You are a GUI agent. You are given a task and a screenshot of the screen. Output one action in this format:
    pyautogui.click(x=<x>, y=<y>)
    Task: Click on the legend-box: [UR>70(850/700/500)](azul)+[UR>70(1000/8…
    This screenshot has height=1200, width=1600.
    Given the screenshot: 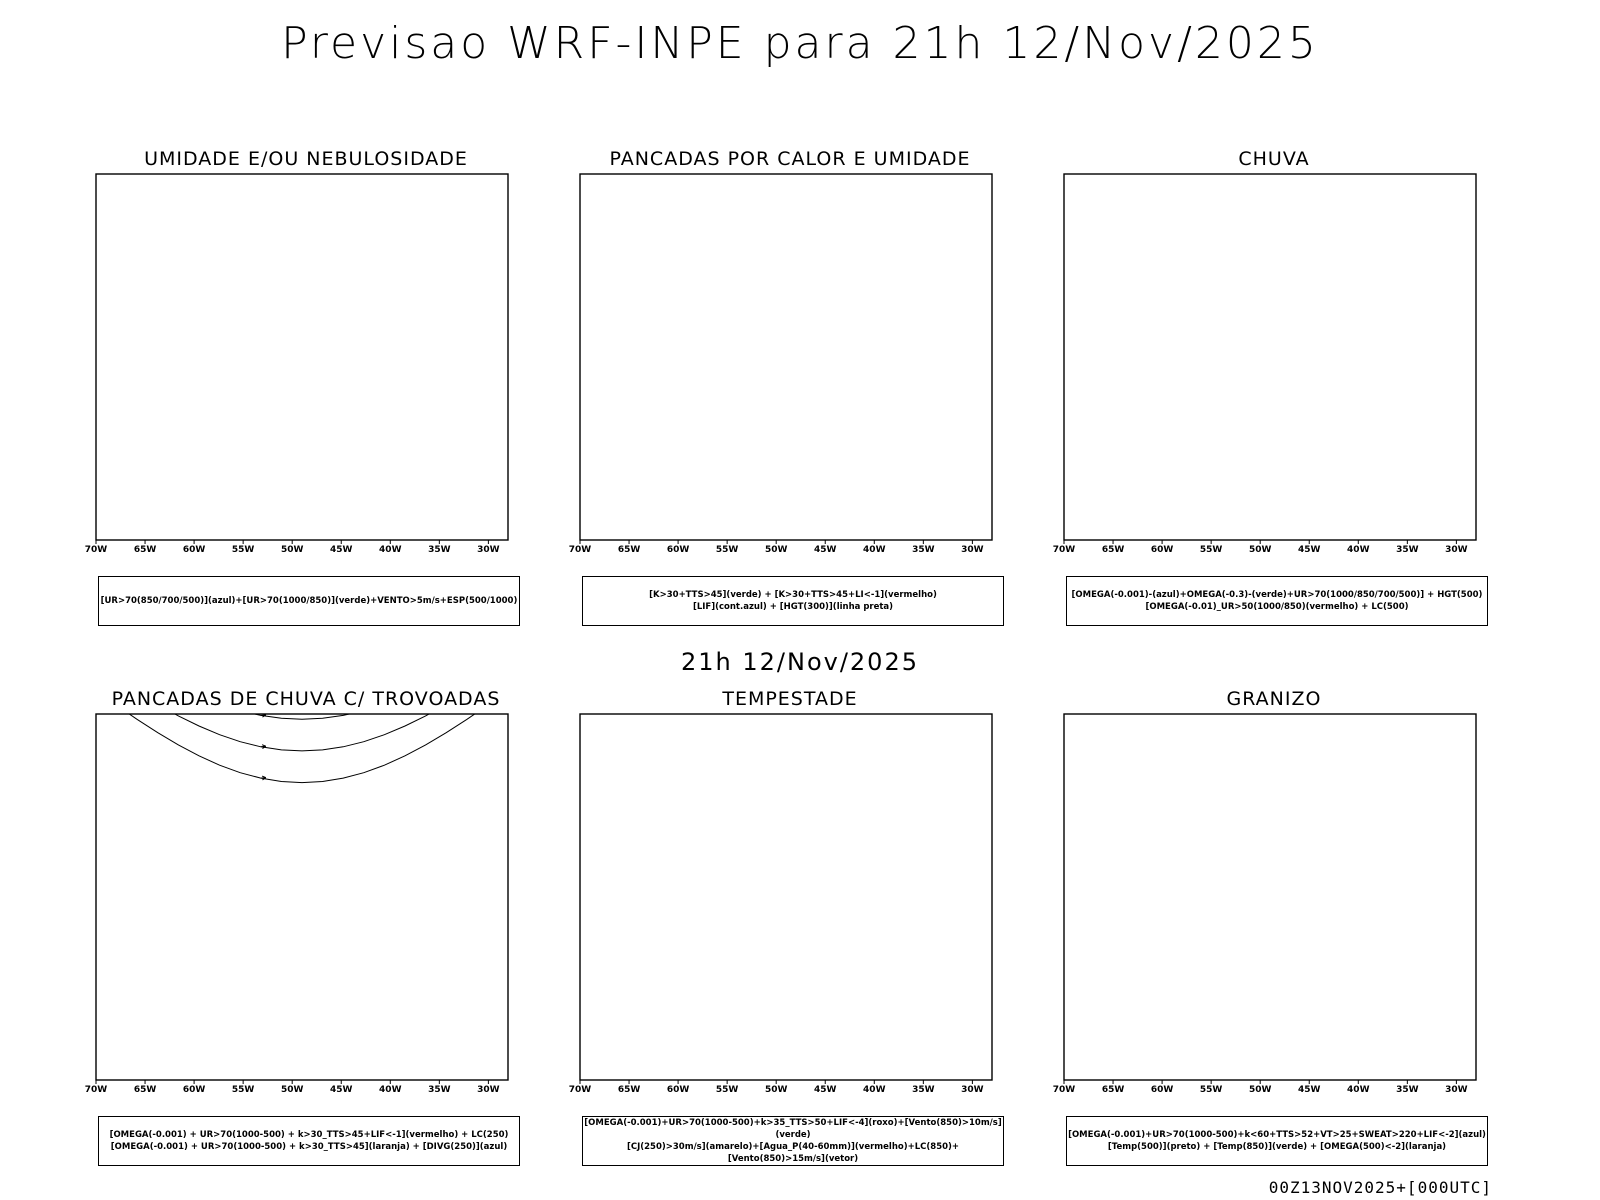 What is the action you would take?
    pyautogui.click(x=309, y=601)
    